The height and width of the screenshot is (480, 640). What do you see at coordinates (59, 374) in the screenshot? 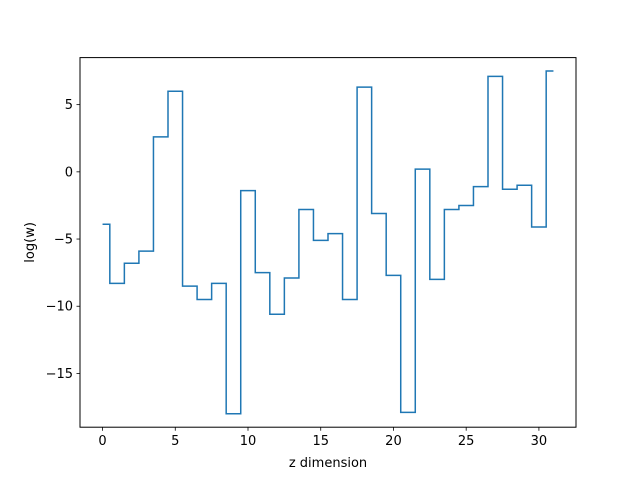
I see `y-tick-label: −15` at bounding box center [59, 374].